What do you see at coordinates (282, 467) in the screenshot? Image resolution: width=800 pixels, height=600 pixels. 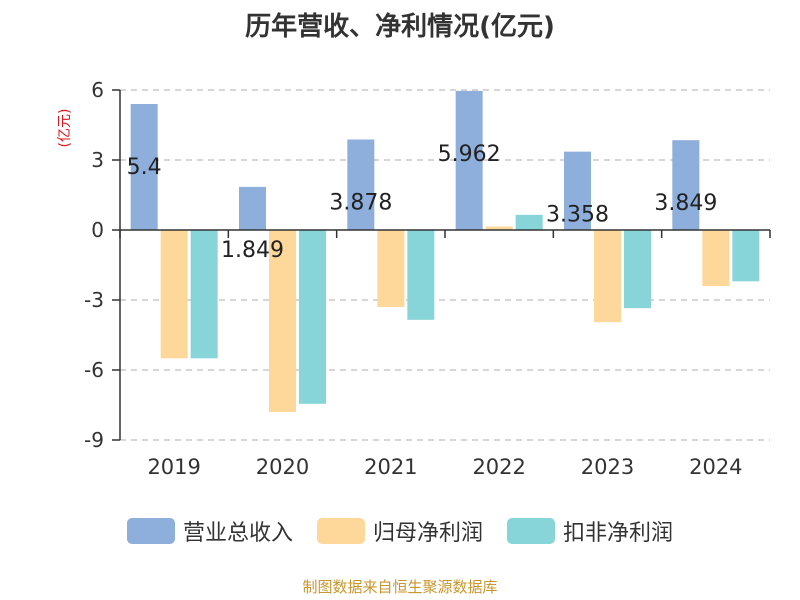 I see `x-tick-label: 2020` at bounding box center [282, 467].